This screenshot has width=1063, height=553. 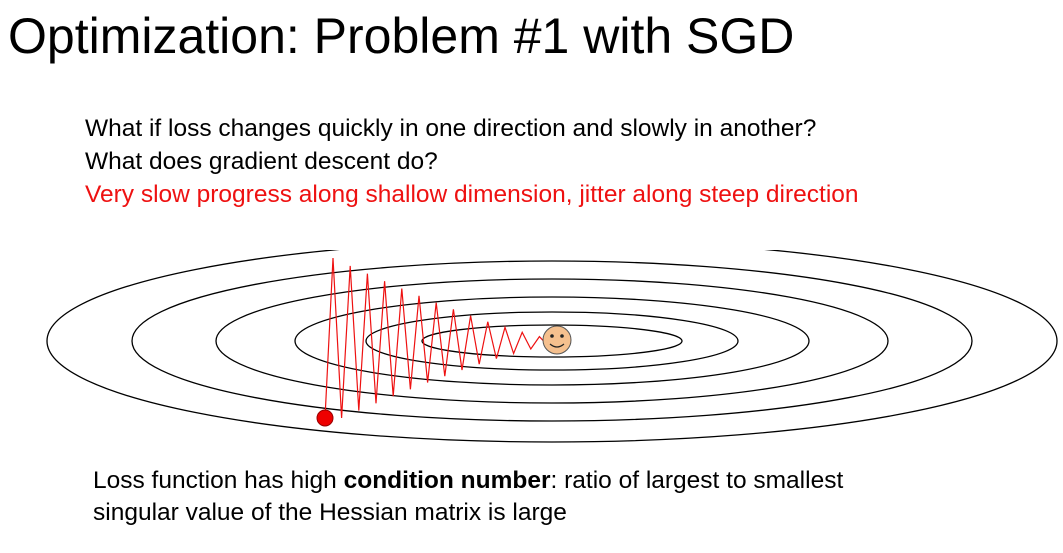 I want to click on start-point-marker, so click(x=325, y=418).